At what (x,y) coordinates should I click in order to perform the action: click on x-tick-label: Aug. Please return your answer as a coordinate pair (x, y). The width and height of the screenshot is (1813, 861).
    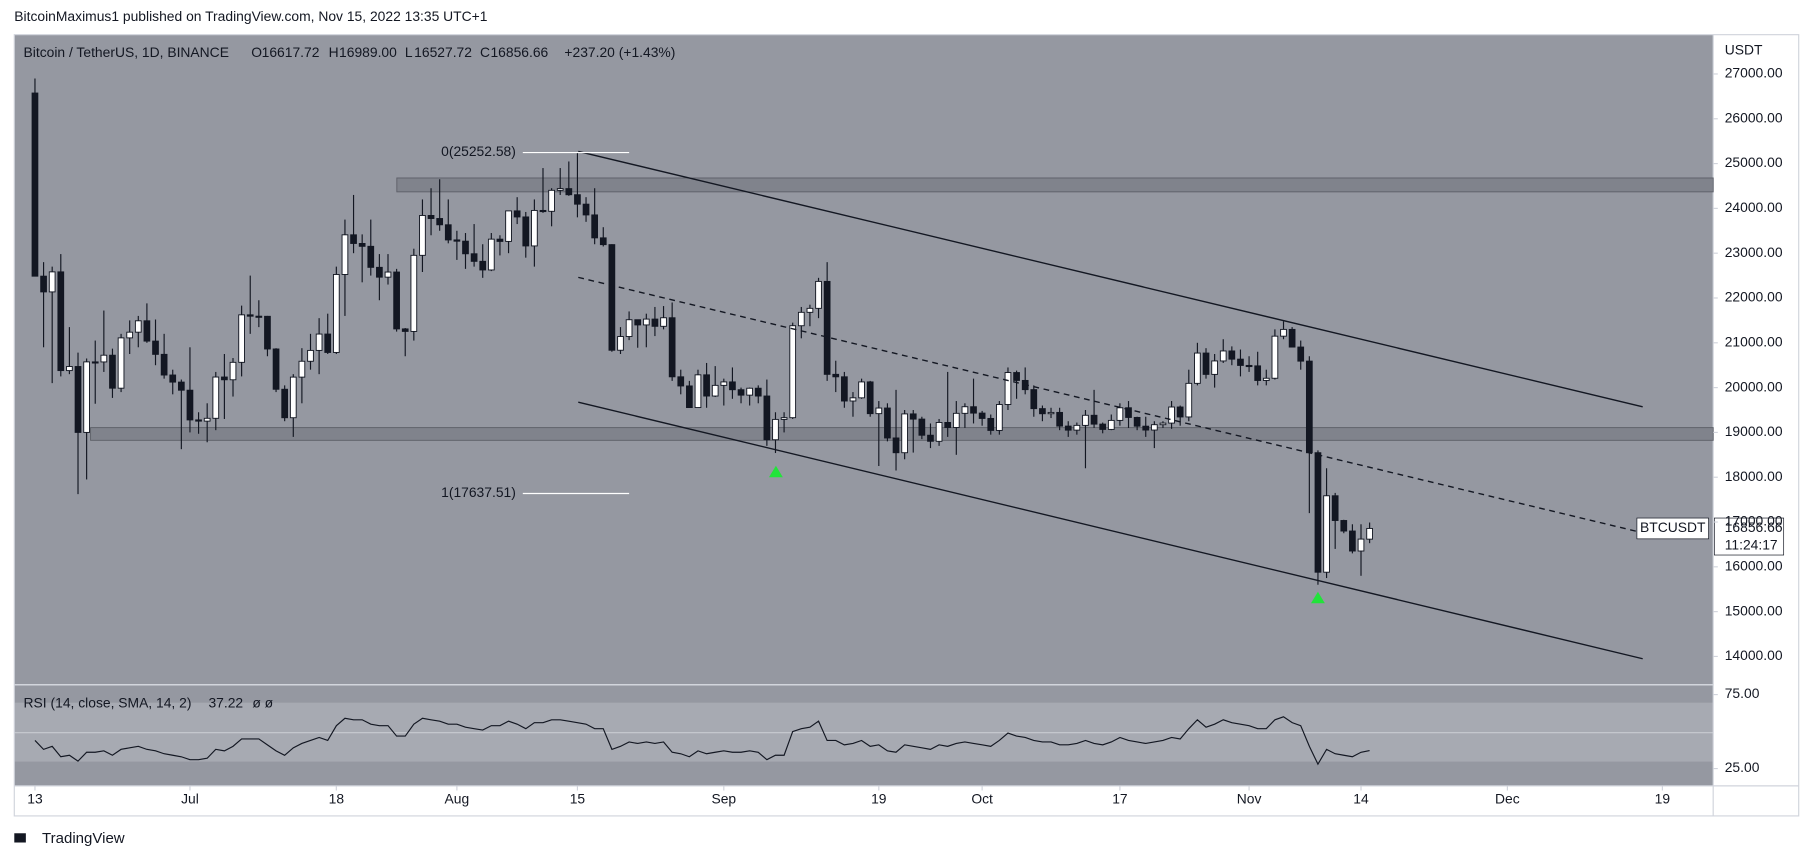
    Looking at the image, I should click on (457, 798).